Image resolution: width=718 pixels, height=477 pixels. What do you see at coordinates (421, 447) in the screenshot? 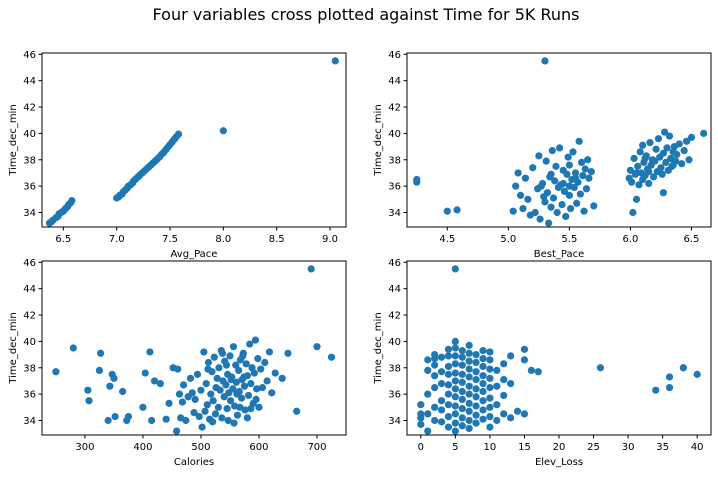
I see `x-tick-label: 0` at bounding box center [421, 447].